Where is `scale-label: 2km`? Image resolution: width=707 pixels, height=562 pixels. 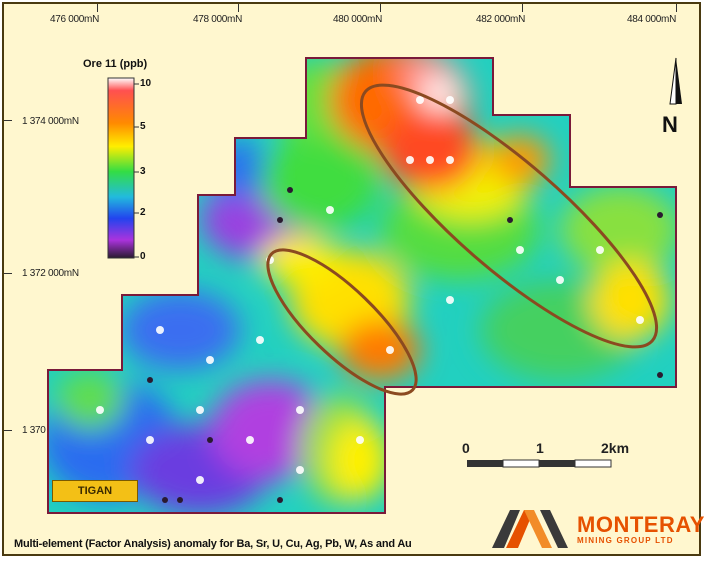
scale-label: 2km is located at coordinates (615, 448).